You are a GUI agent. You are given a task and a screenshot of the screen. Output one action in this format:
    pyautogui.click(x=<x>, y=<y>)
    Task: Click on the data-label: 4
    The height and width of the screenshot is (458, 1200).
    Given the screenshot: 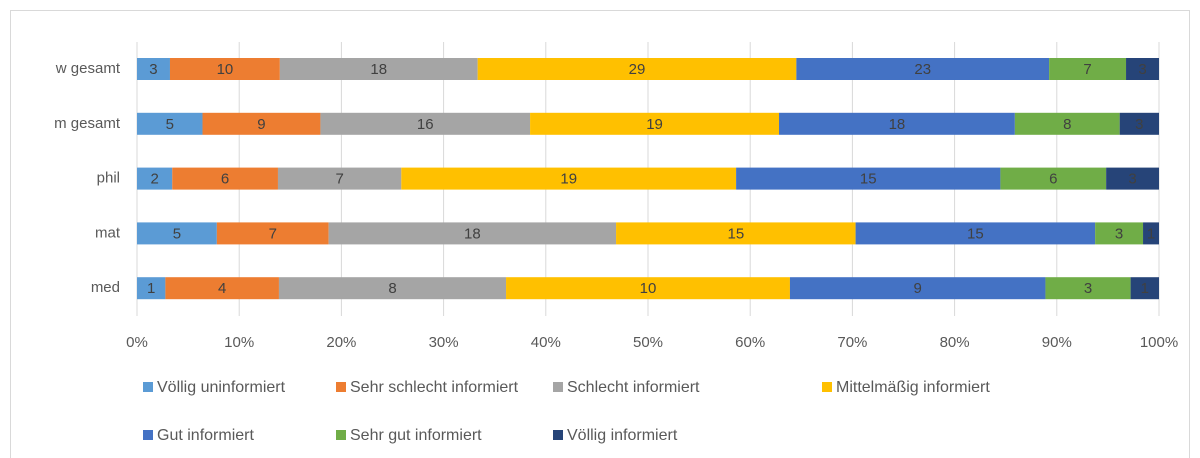 What is the action you would take?
    pyautogui.click(x=222, y=288)
    